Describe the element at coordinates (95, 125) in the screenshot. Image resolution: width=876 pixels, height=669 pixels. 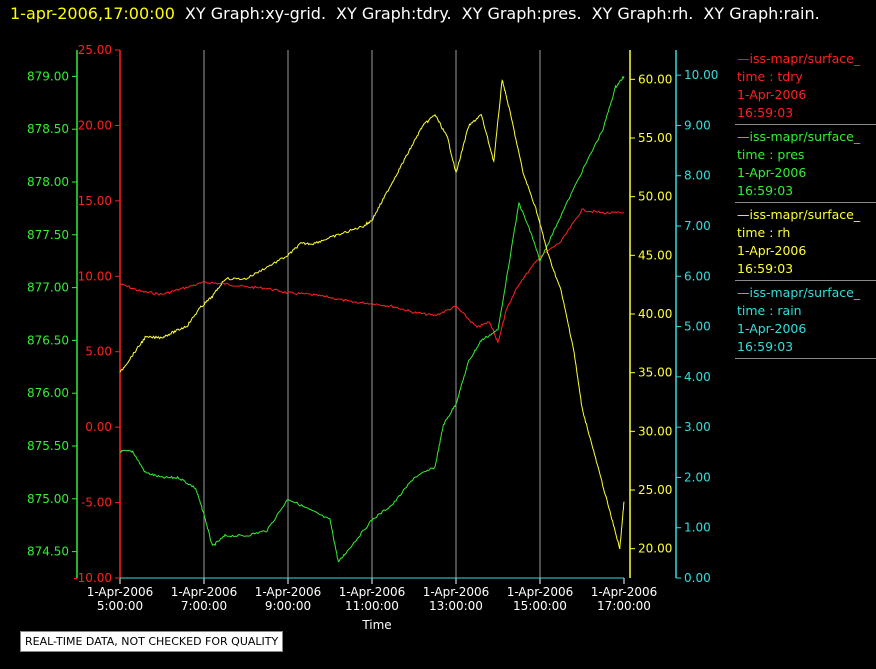
I see `tdry-tick-label: 20.00` at that location.